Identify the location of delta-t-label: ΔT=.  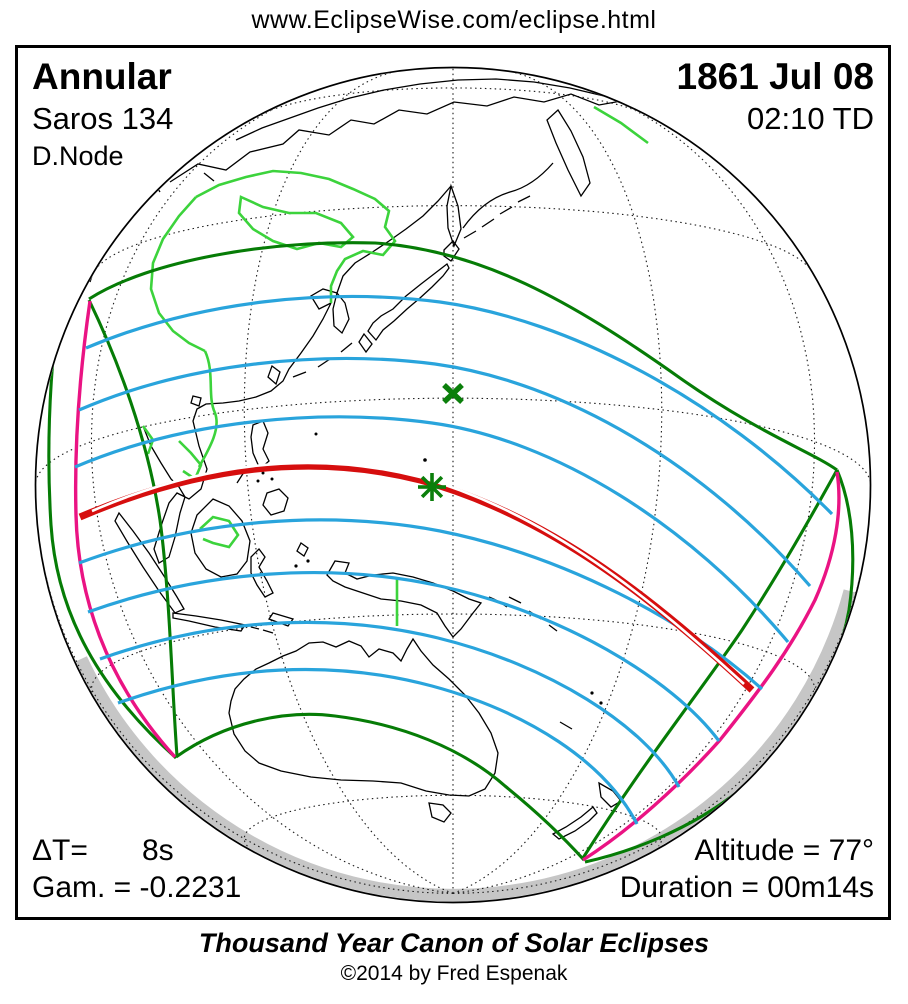
(60, 850).